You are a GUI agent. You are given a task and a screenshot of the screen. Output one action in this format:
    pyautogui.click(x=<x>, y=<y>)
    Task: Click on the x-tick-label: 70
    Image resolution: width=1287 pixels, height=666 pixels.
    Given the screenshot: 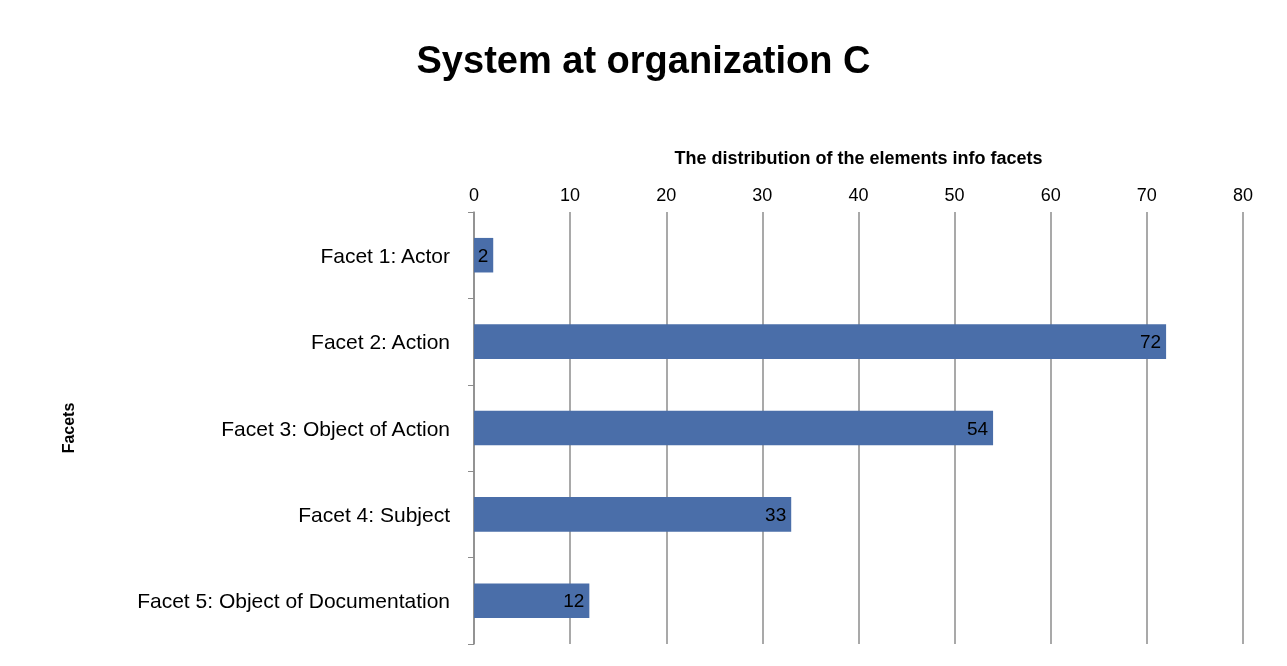 What is the action you would take?
    pyautogui.click(x=1146, y=195)
    